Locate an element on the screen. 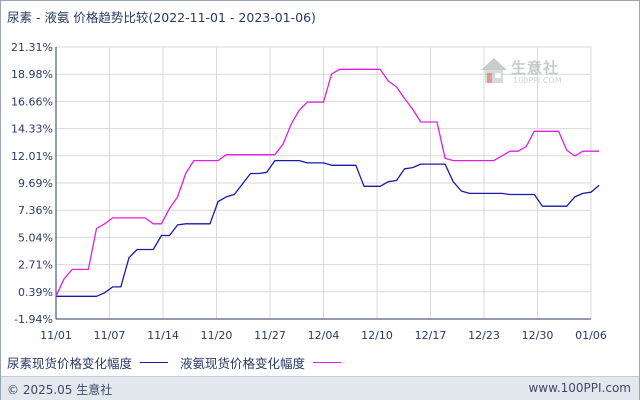 Image resolution: width=640 pixels, height=400 pixels. watermark-logo: 生意社 100PPI.COM is located at coordinates (527, 73).